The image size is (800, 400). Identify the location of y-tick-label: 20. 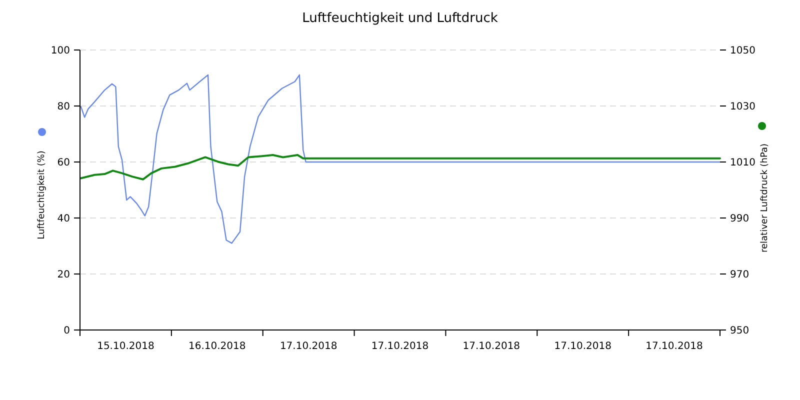
(63, 275).